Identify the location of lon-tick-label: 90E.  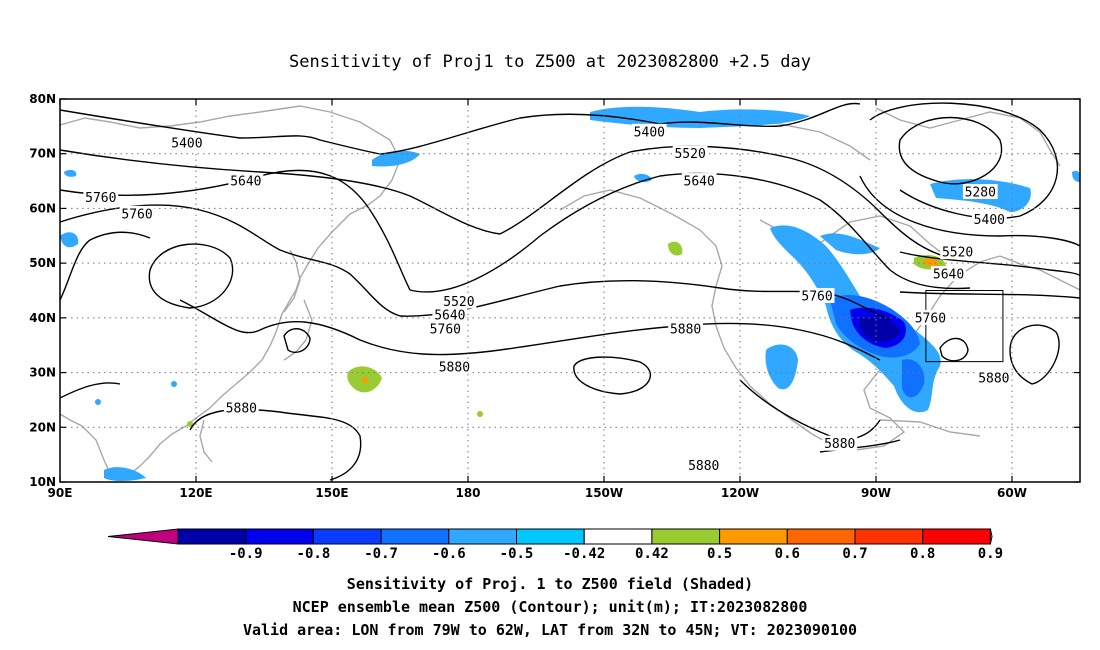
(60, 493).